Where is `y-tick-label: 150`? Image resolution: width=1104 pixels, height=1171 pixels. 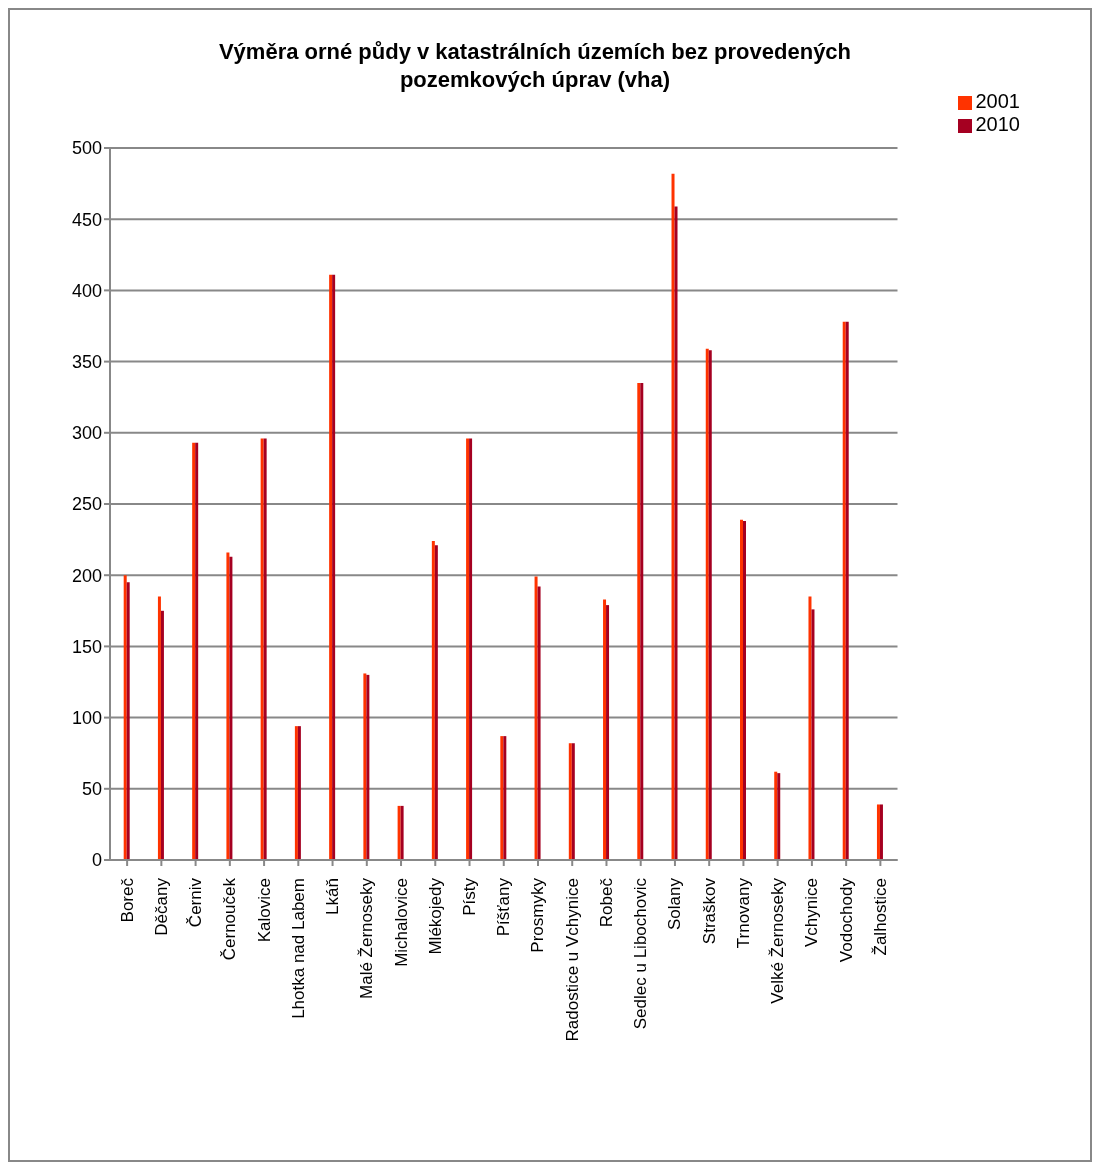 y-tick-label: 150 is located at coordinates (86, 646).